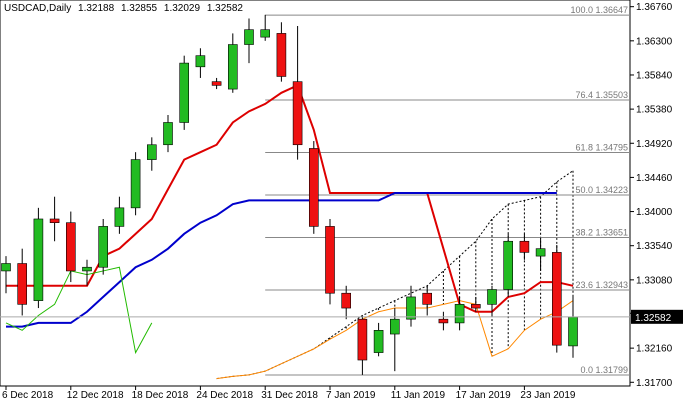 This screenshot has width=700, height=400. What do you see at coordinates (654, 212) in the screenshot?
I see `y-tick-label-5: 1.34000` at bounding box center [654, 212].